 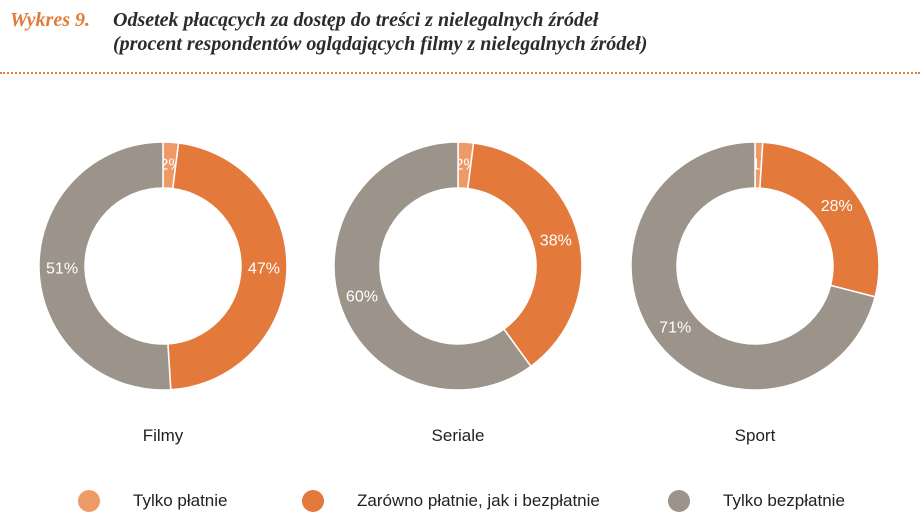 What do you see at coordinates (362, 297) in the screenshot?
I see `slice-label-seriale-only-free: 60%` at bounding box center [362, 297].